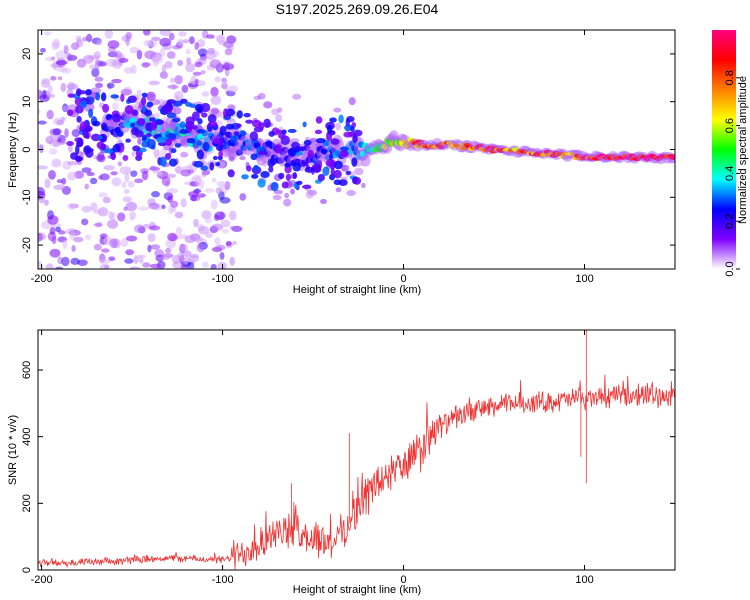 The width and height of the screenshot is (750, 600). I want to click on y-tick-label: 0, so click(27, 570).